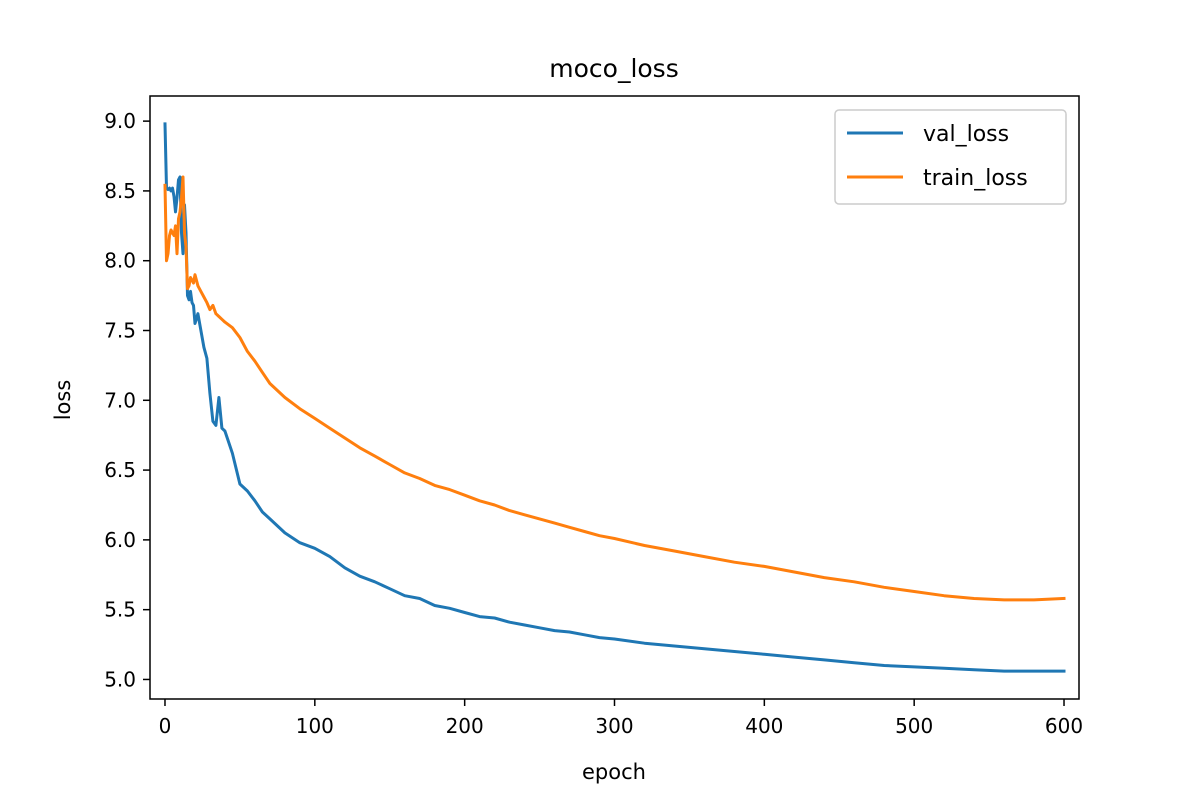  Describe the element at coordinates (120, 540) in the screenshot. I see `y-tick-label: 6.0` at that location.